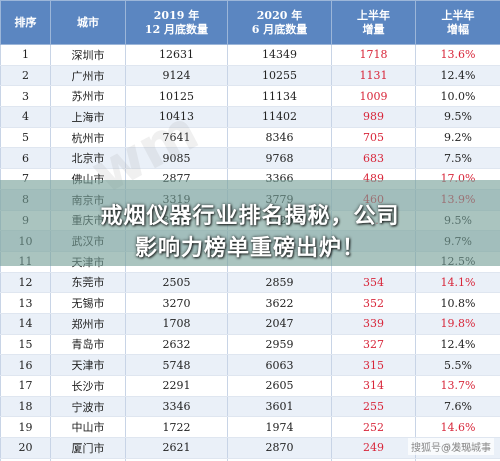 The image size is (500, 461). I want to click on cell-city: 郑州市, so click(88, 324).